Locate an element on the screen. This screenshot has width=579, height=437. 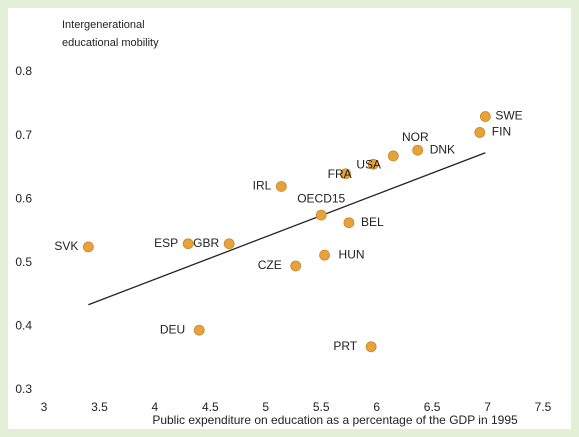
x-tick-label: 3.5 is located at coordinates (99, 407).